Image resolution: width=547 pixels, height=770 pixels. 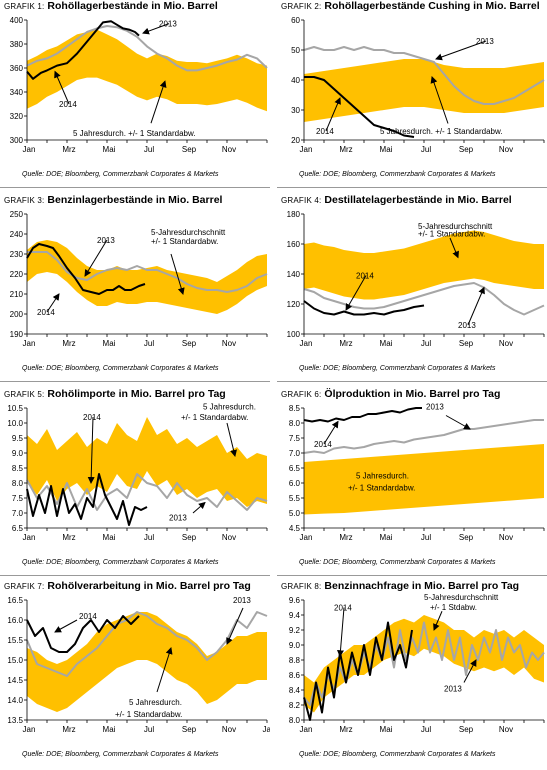 What do you see at coordinates (295, 513) in the screenshot?
I see `y-tick-label: 5.0` at bounding box center [295, 513].